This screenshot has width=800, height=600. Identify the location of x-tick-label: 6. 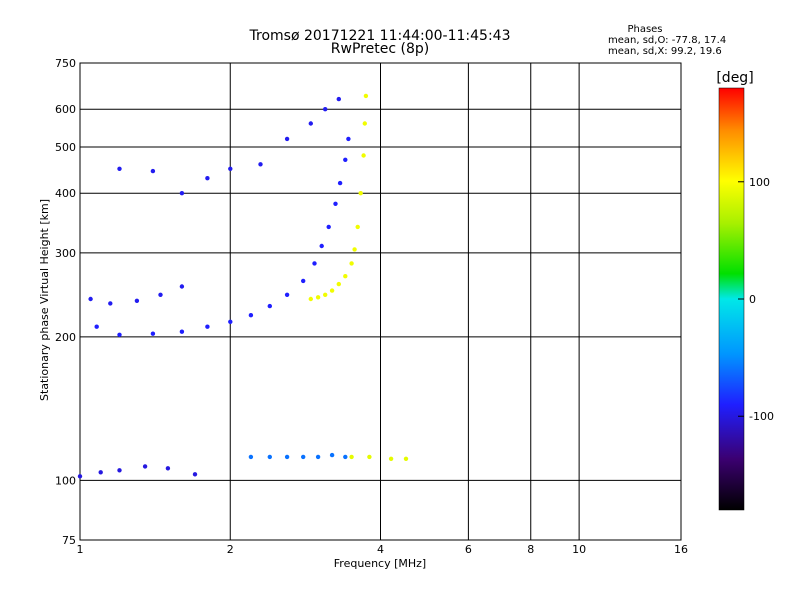
(468, 549).